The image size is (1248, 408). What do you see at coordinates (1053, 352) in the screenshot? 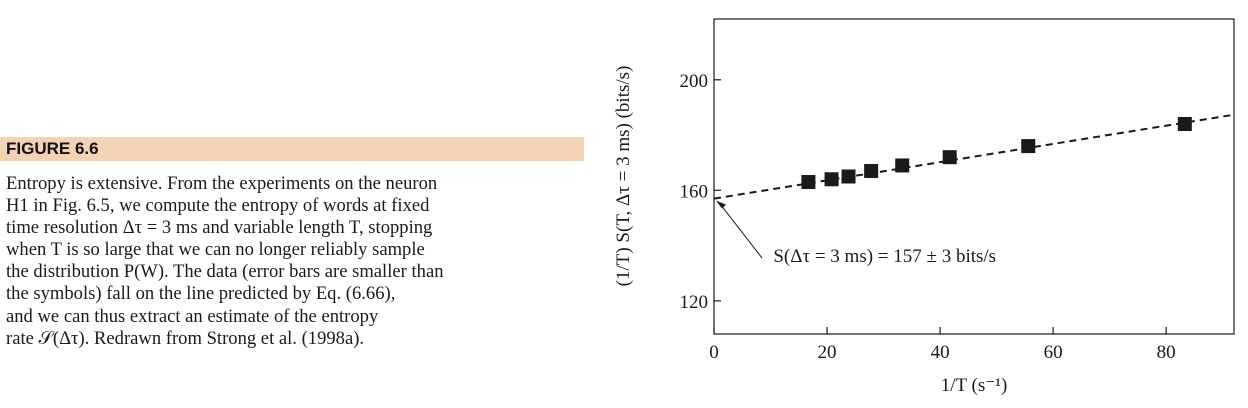
I see `x-tick-label: 60` at bounding box center [1053, 352].